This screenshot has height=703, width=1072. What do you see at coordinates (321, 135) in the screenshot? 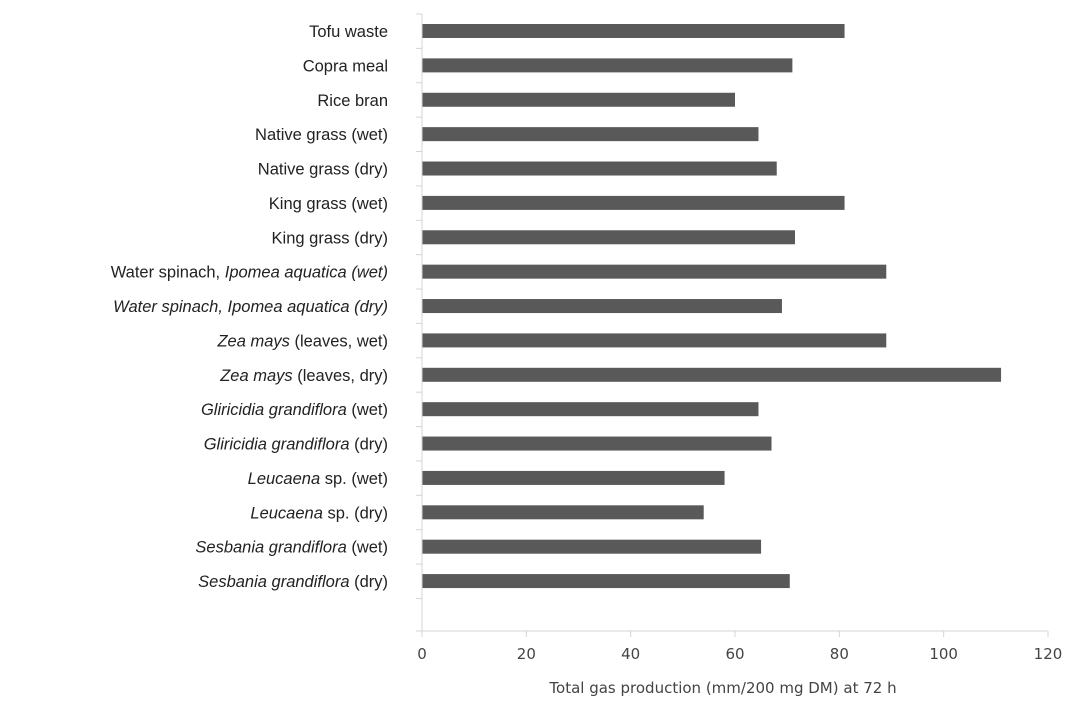
I see `category-label: Native grass (wet)` at bounding box center [321, 135].